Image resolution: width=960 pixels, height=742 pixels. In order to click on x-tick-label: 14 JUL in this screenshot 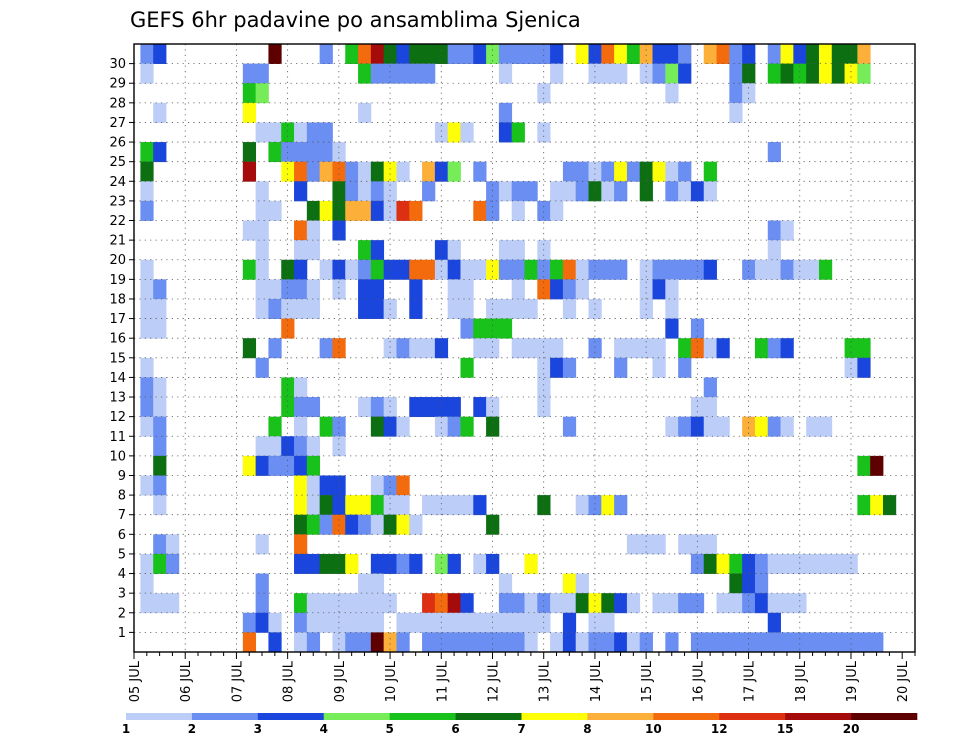, I will do `click(596, 681)`.